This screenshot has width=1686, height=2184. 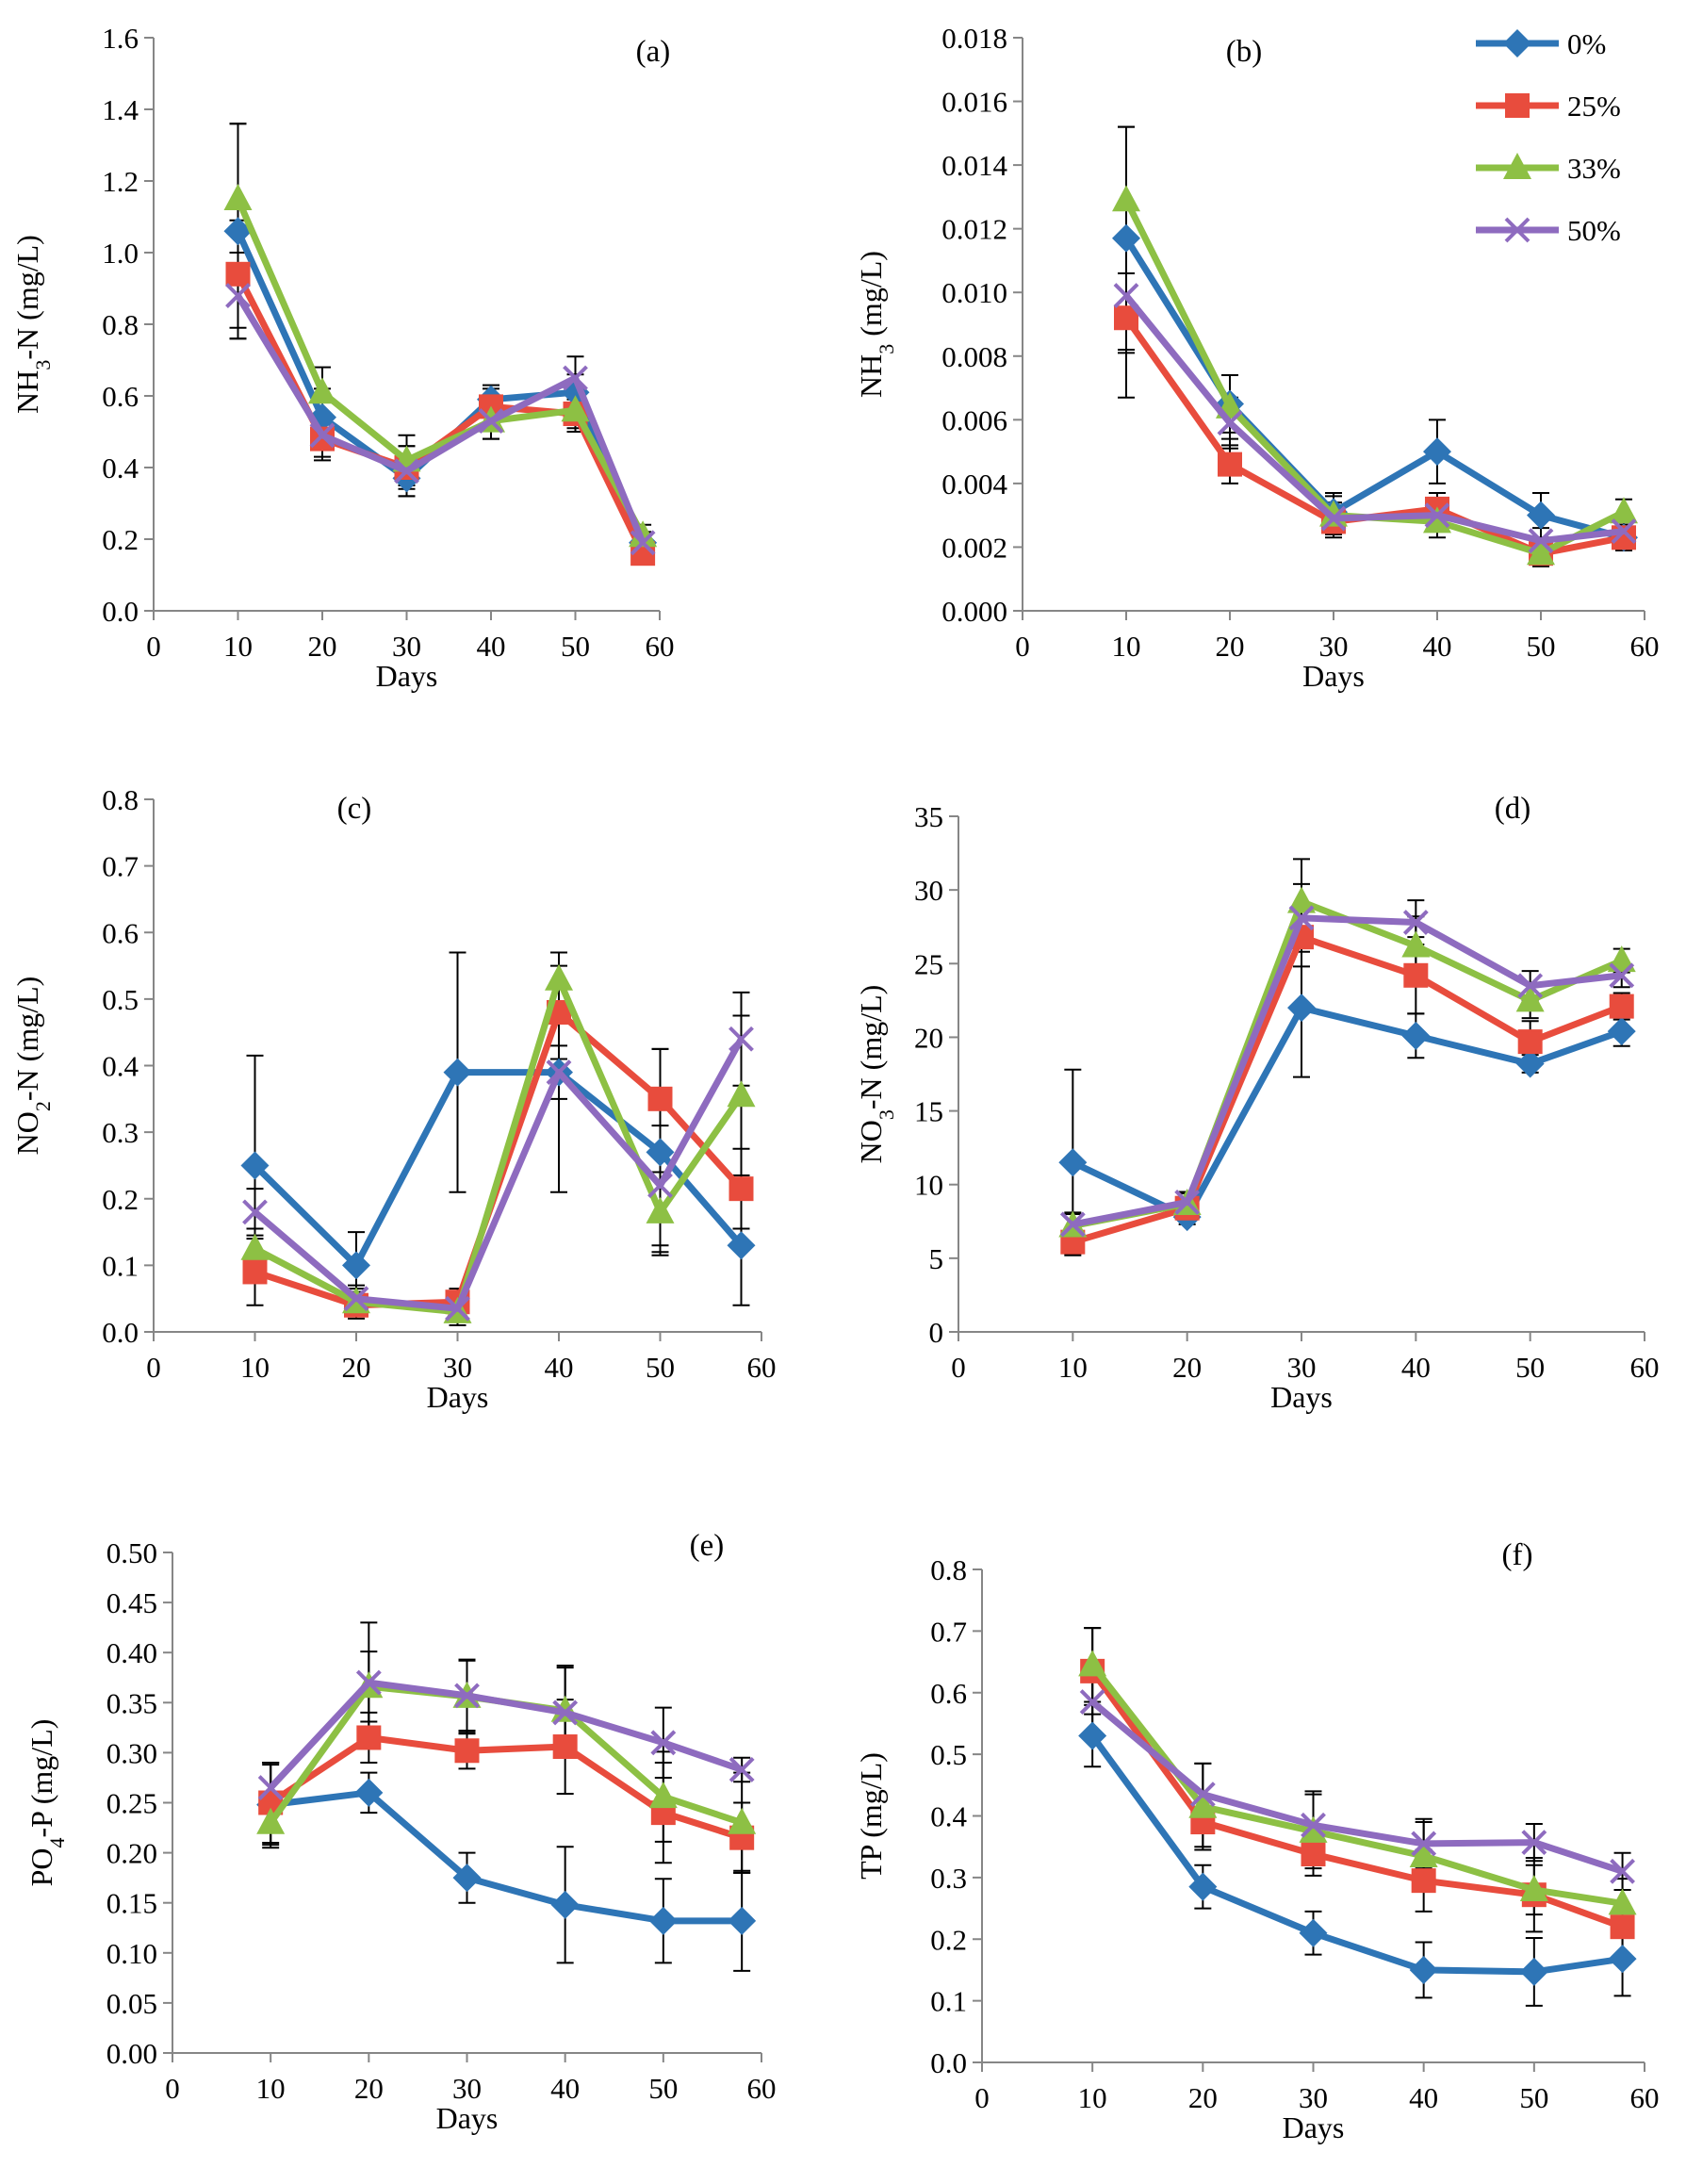 I want to click on y-axis-title: TP (mg/L), so click(x=871, y=1816).